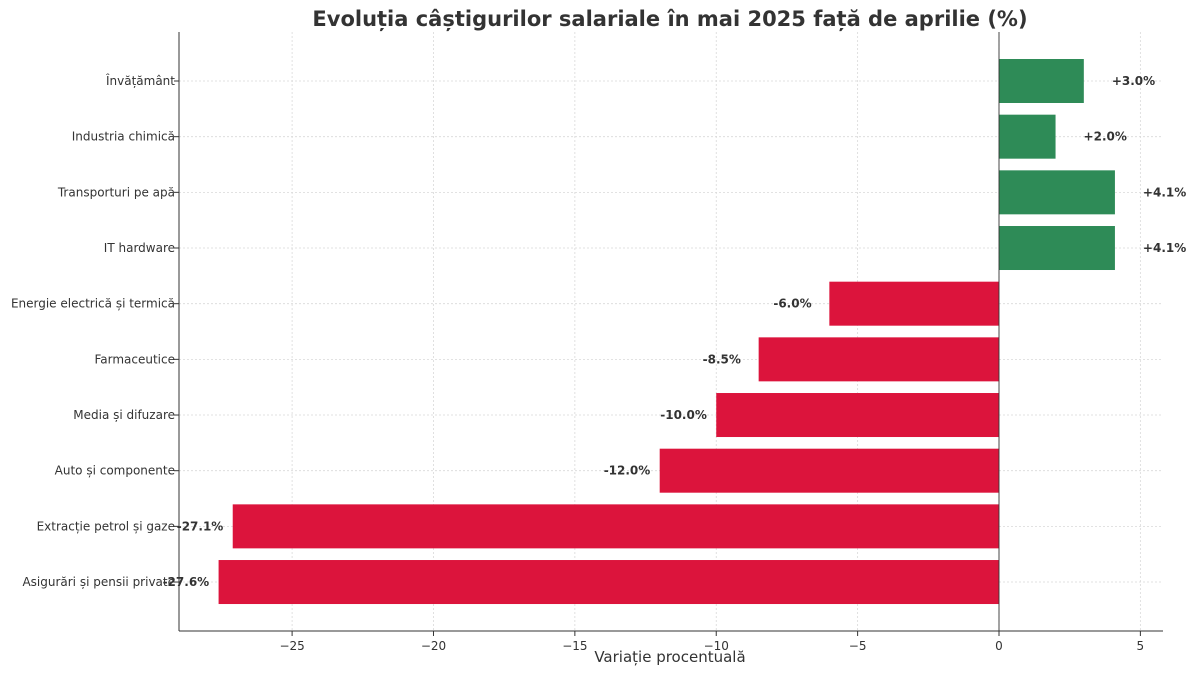 The width and height of the screenshot is (1200, 675). What do you see at coordinates (433, 646) in the screenshot?
I see `x-tick-label: −20` at bounding box center [433, 646].